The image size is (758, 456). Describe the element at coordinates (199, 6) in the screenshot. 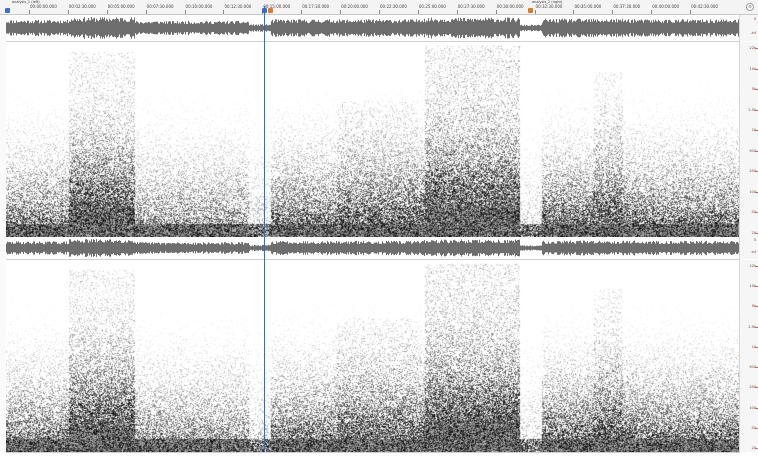

I see `time-tick-label: 00:10:00.000` at that location.